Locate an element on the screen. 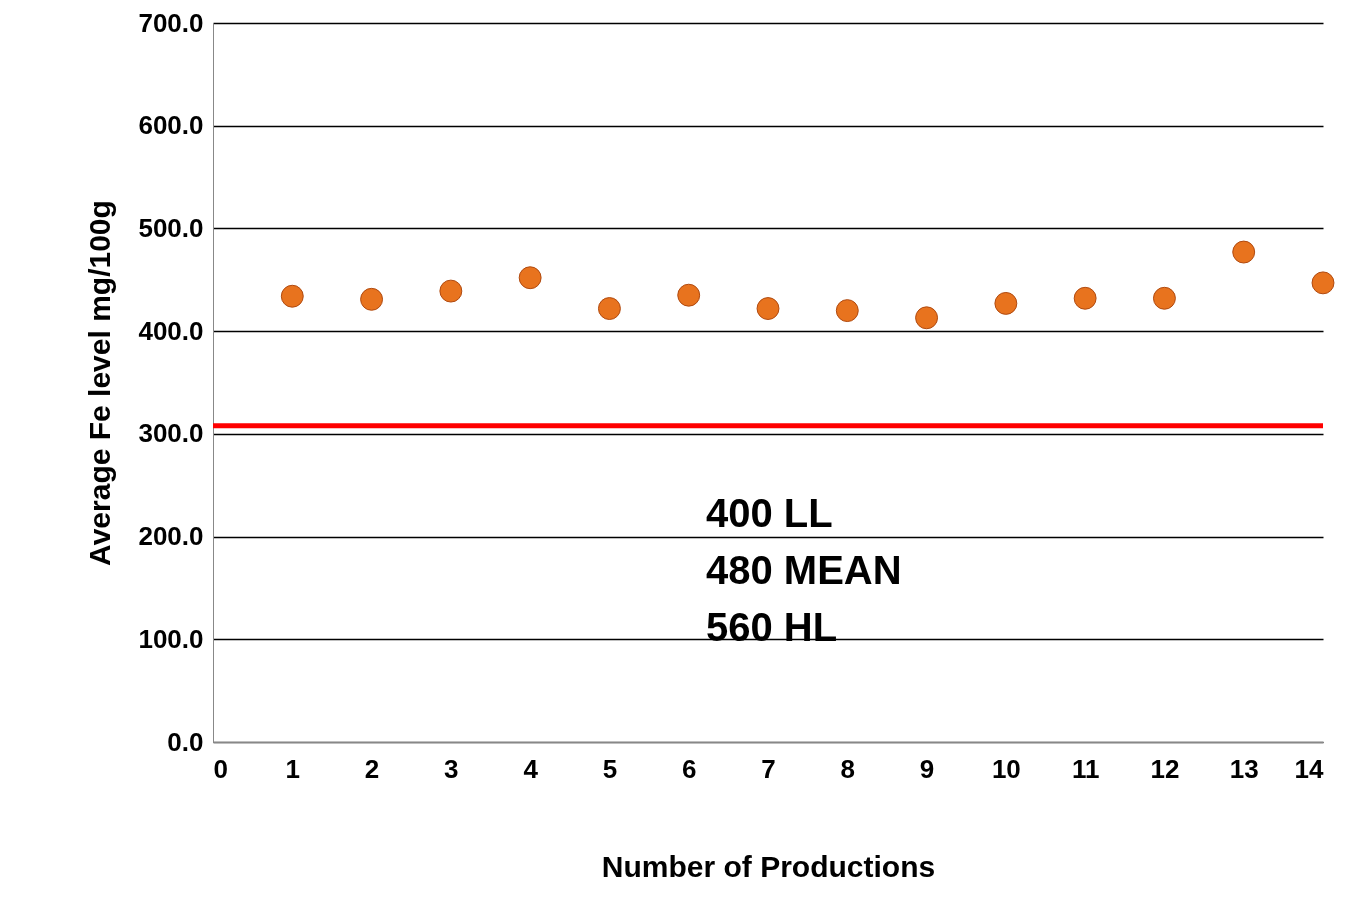  y-tick-label: 400.0 is located at coordinates (171, 330).